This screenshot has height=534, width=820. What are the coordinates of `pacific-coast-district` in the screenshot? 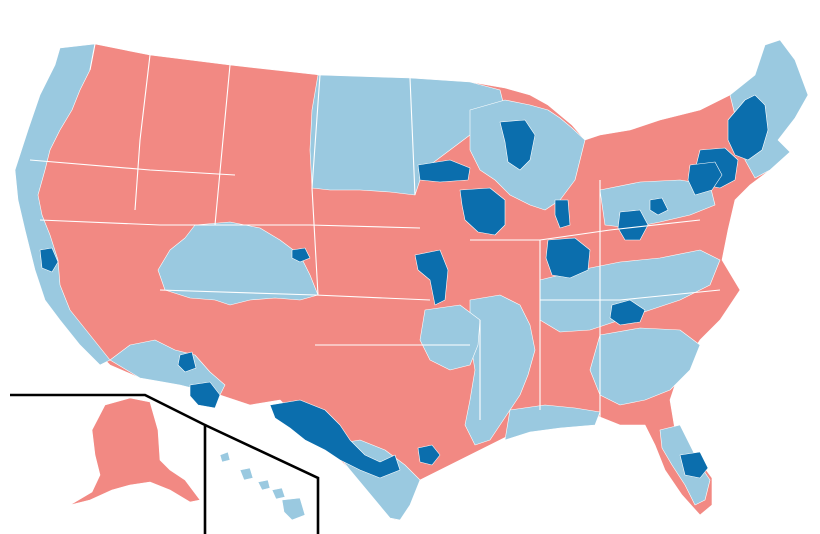 It's located at (62, 204).